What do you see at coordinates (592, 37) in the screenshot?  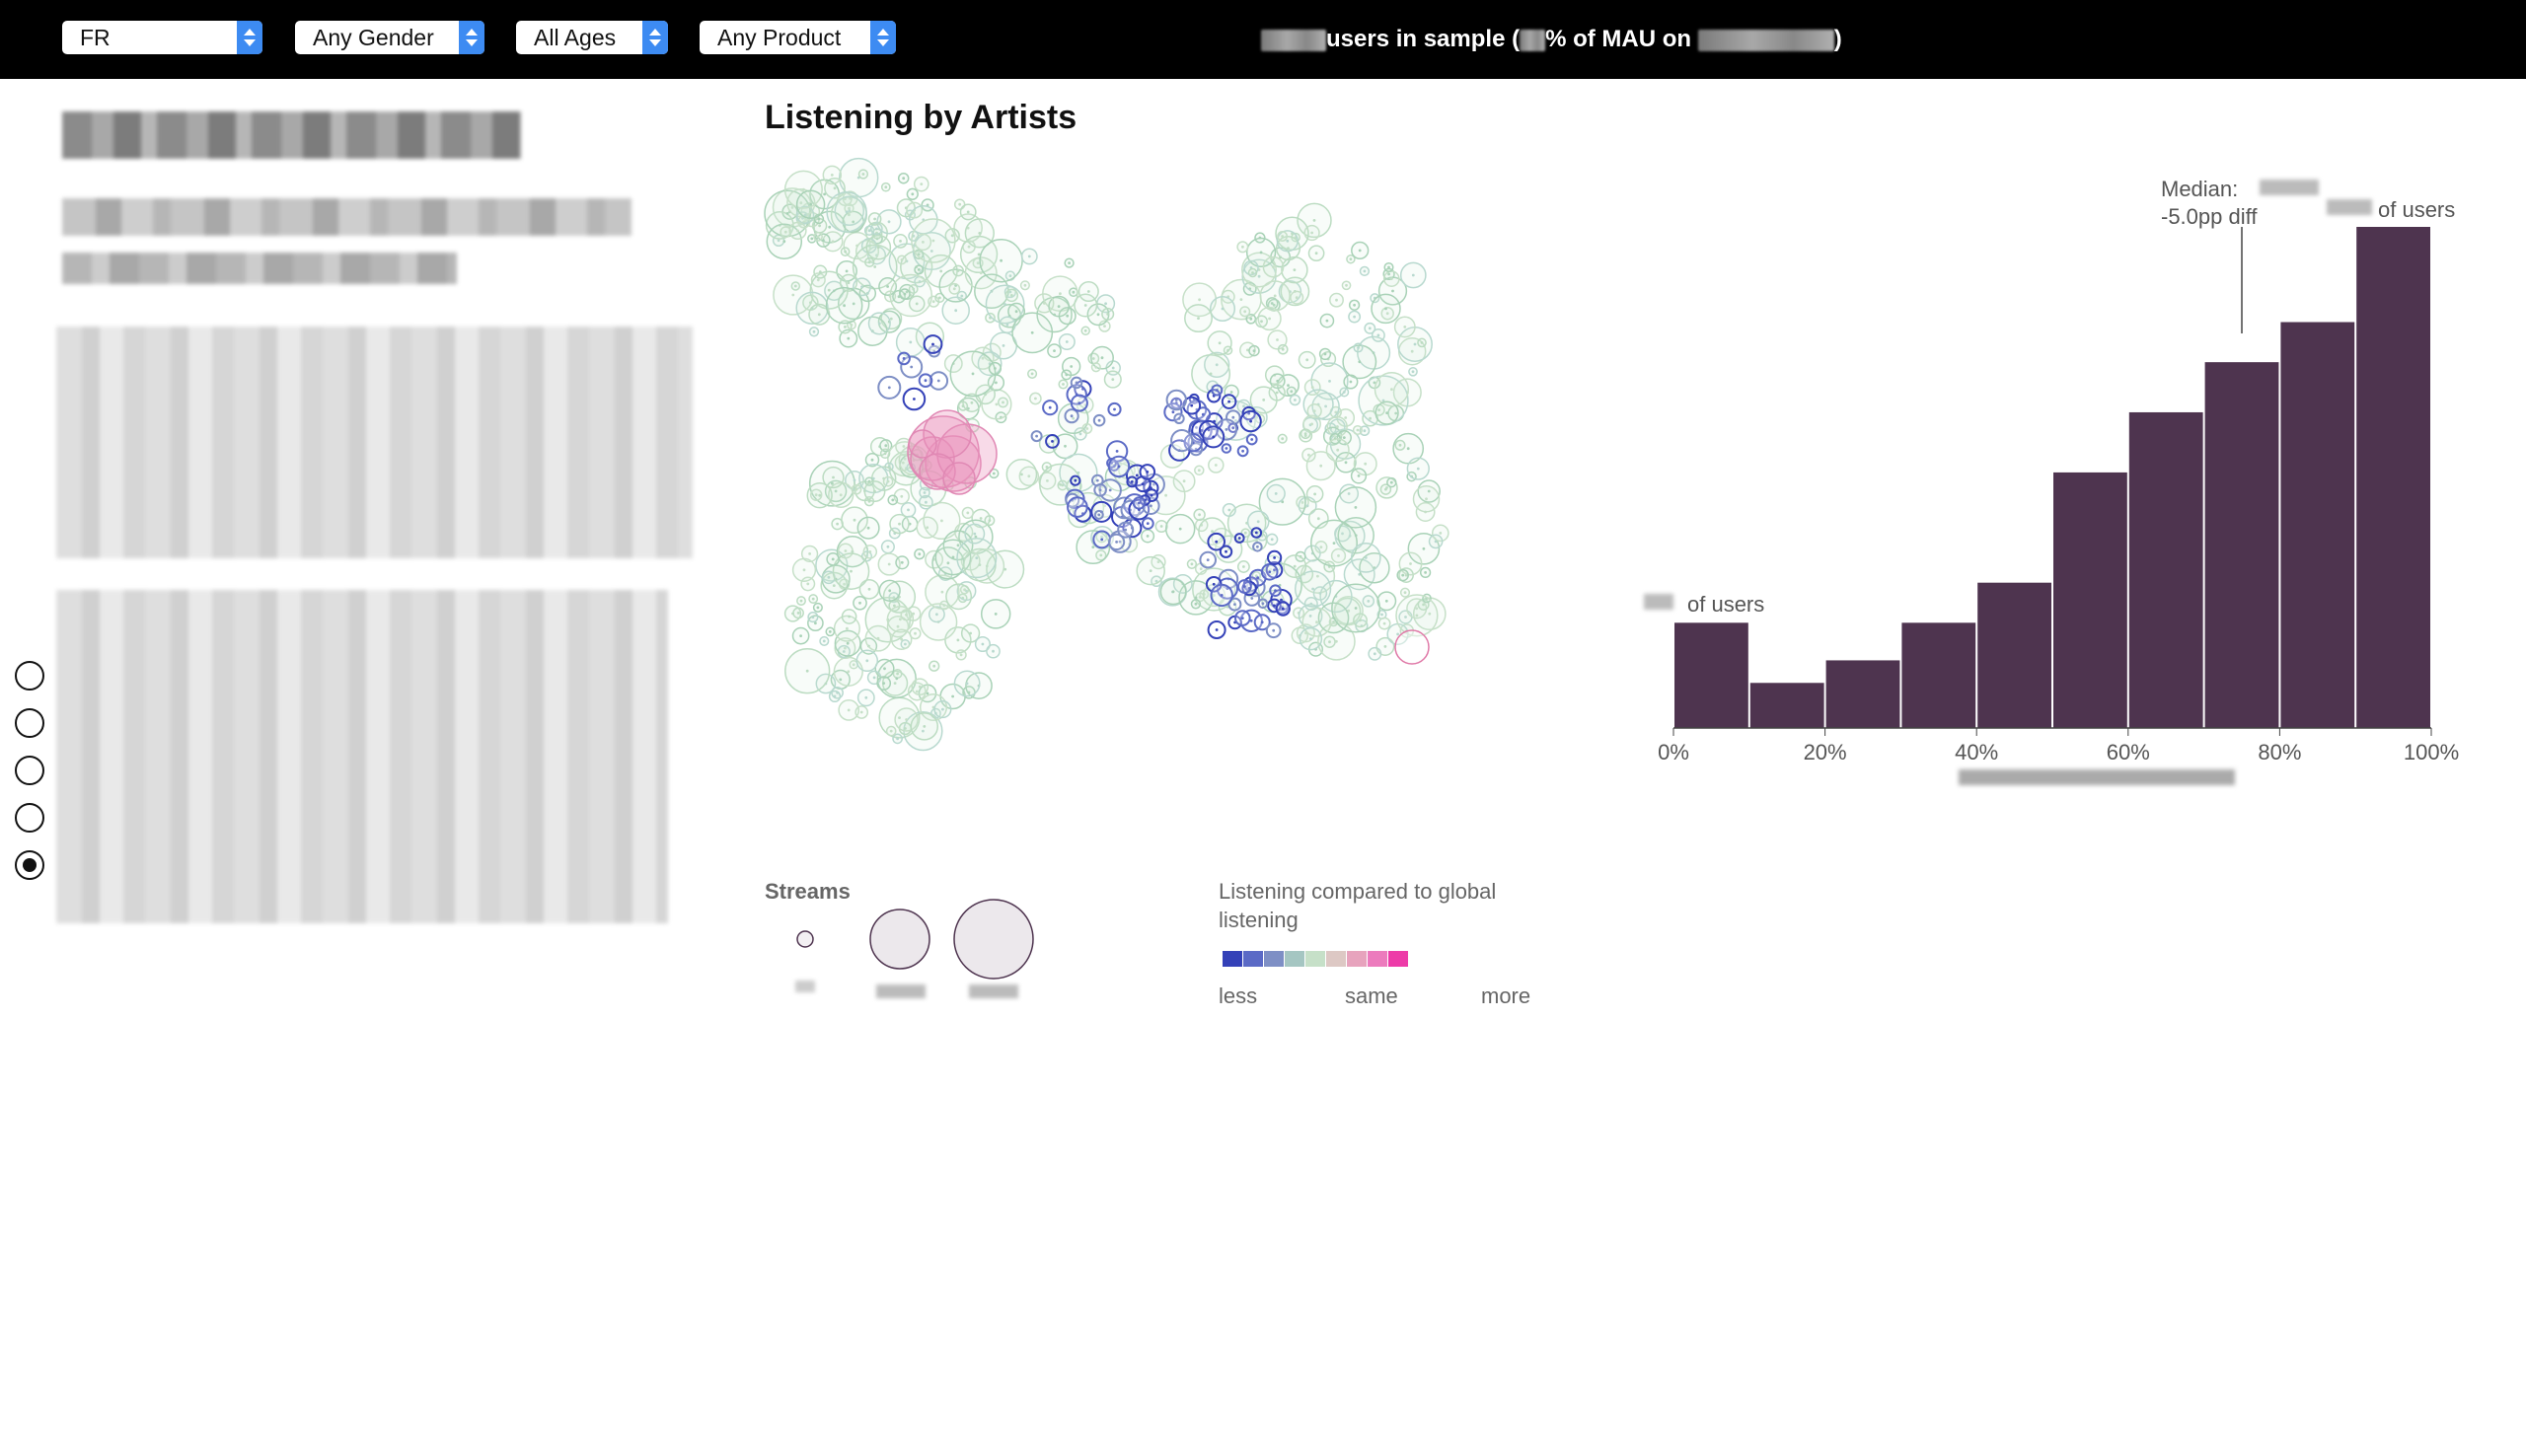 I see `age-select: All Ages` at bounding box center [592, 37].